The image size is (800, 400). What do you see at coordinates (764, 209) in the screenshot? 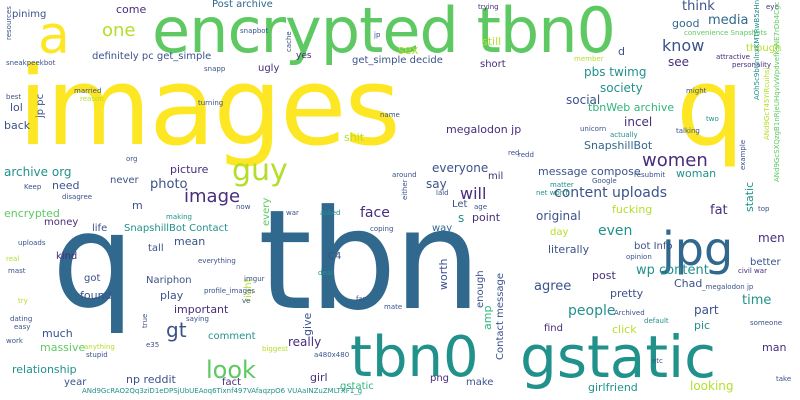
I see `cloud-word: top` at bounding box center [764, 209].